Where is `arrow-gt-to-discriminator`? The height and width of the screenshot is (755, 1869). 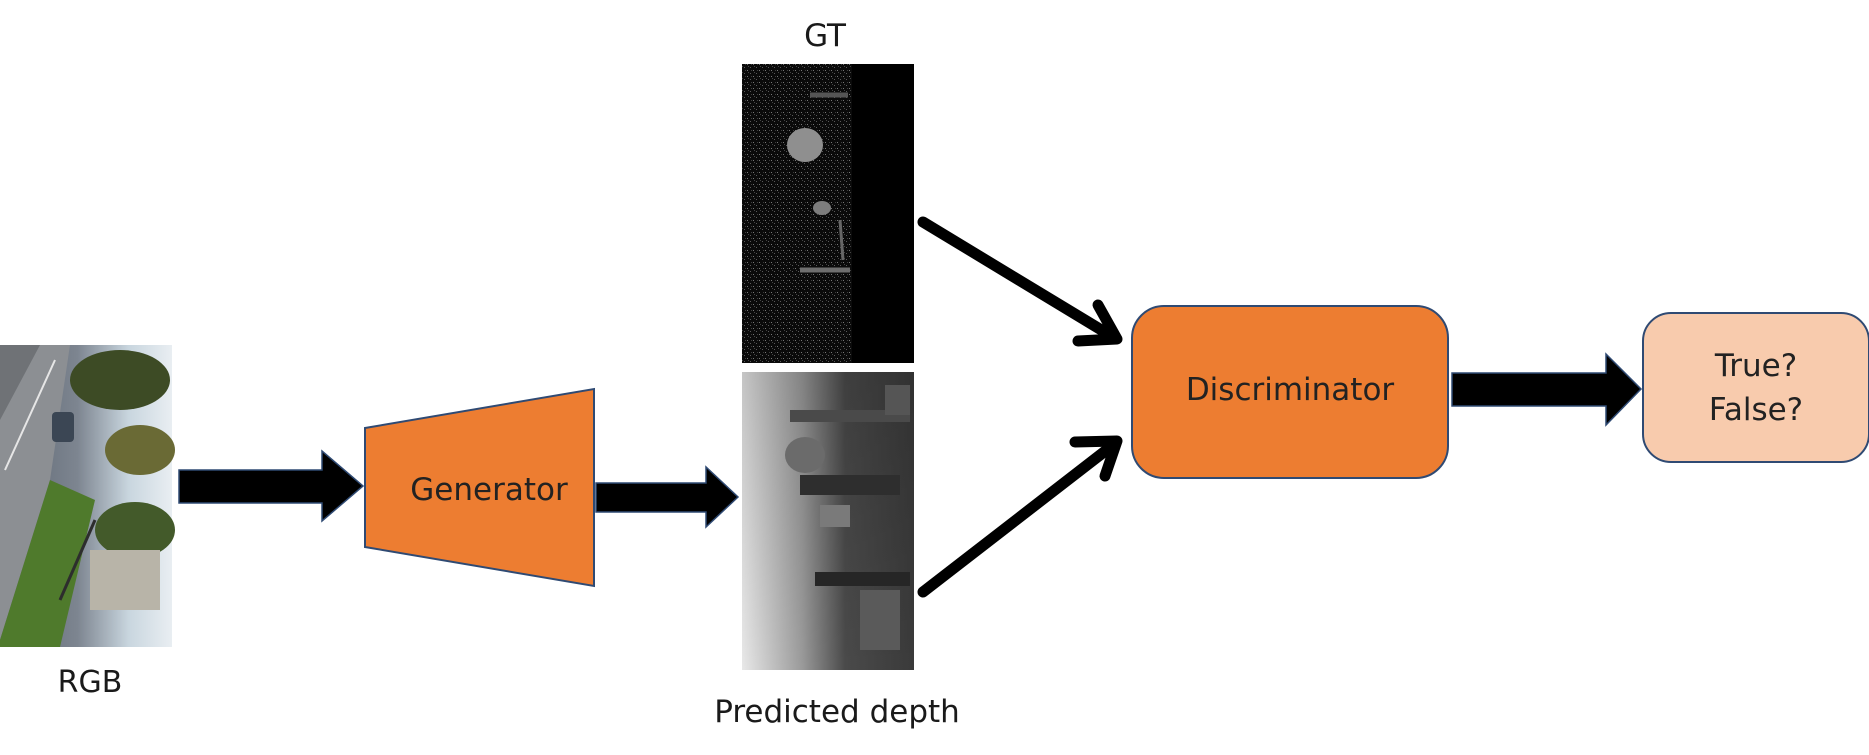
arrow-gt-to-discriminator is located at coordinates (1020, 281).